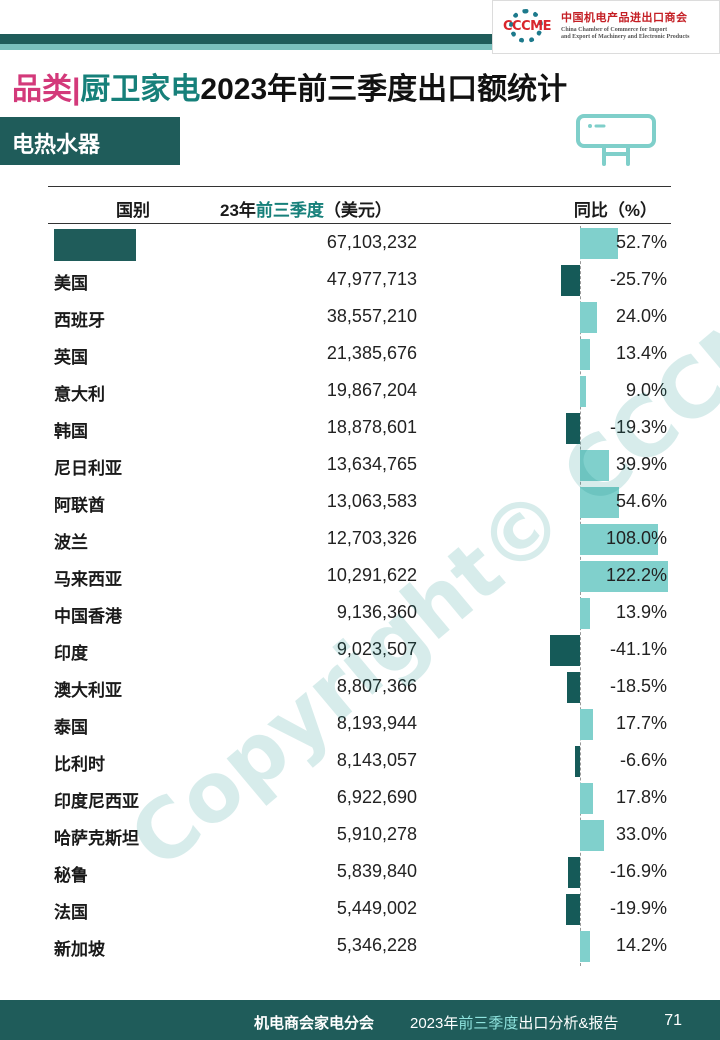 This screenshot has height=1040, width=720. I want to click on table-row: 比利时 8,143,057 -6.6%, so click(359, 760).